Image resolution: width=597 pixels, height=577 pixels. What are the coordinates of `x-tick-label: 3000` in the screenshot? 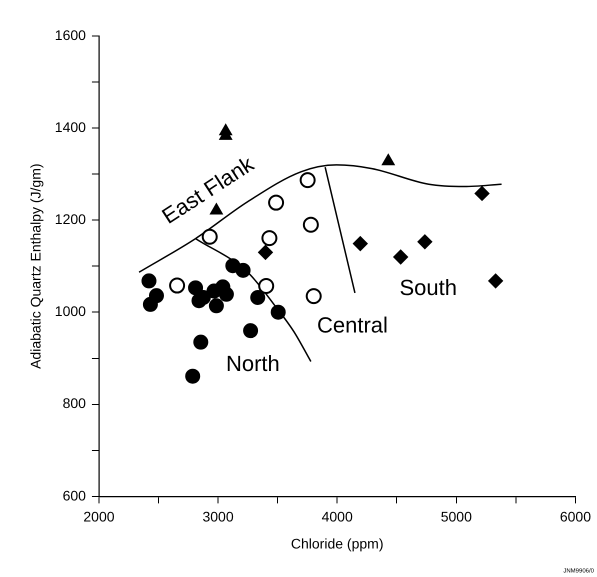 It's located at (218, 516).